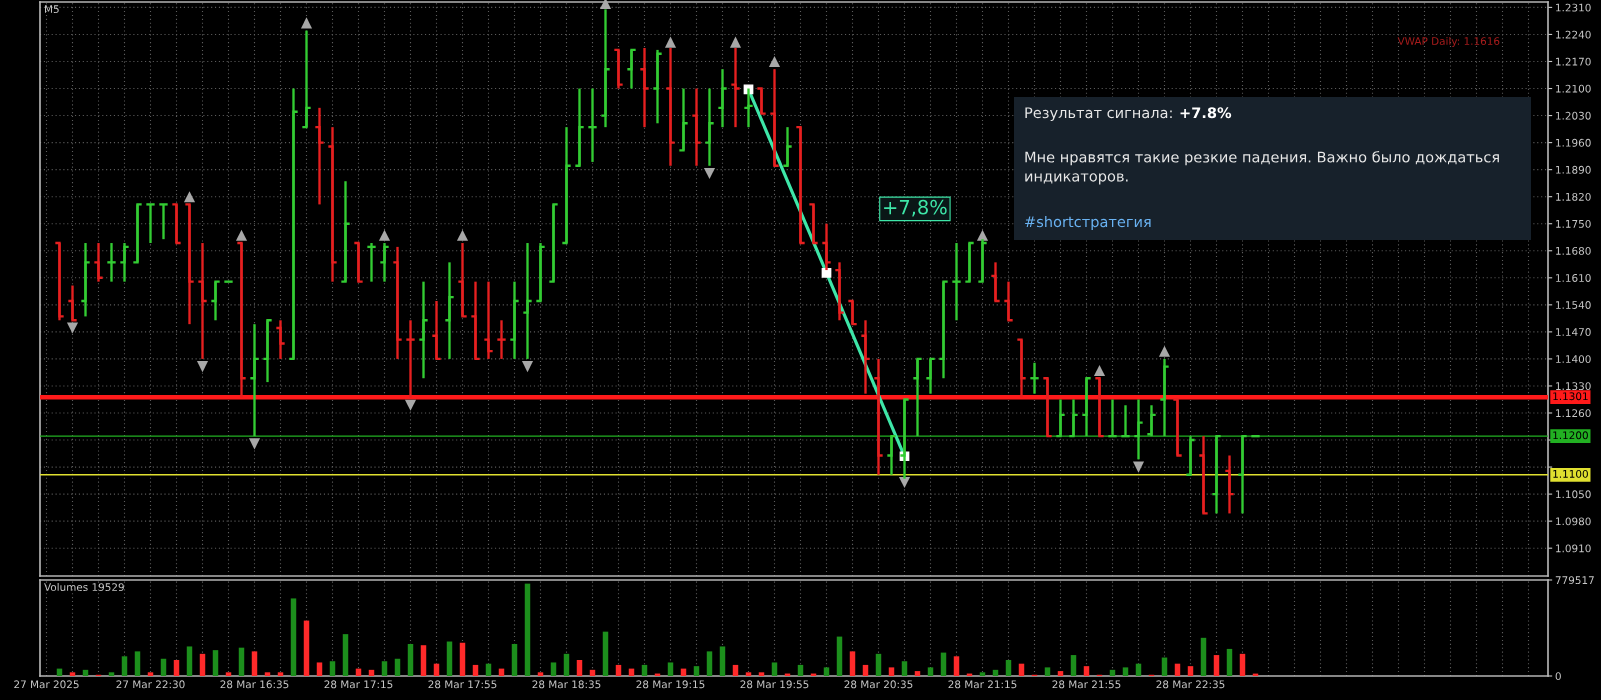 This screenshot has height=700, width=1601. Describe the element at coordinates (84, 587) in the screenshot. I see `chart-title: Volumes 19529` at that location.